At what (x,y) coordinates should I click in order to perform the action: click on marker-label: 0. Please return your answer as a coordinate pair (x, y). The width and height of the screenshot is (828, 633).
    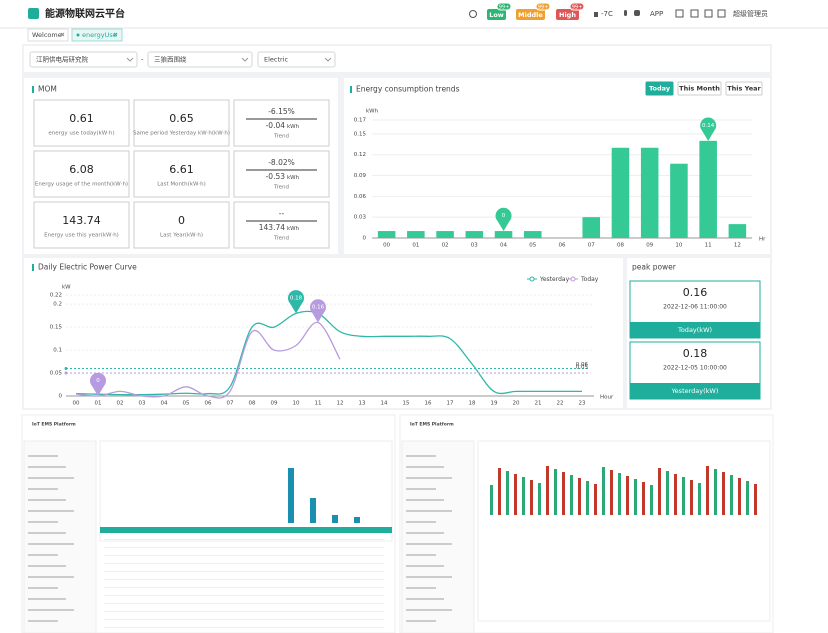
    Looking at the image, I should click on (504, 216).